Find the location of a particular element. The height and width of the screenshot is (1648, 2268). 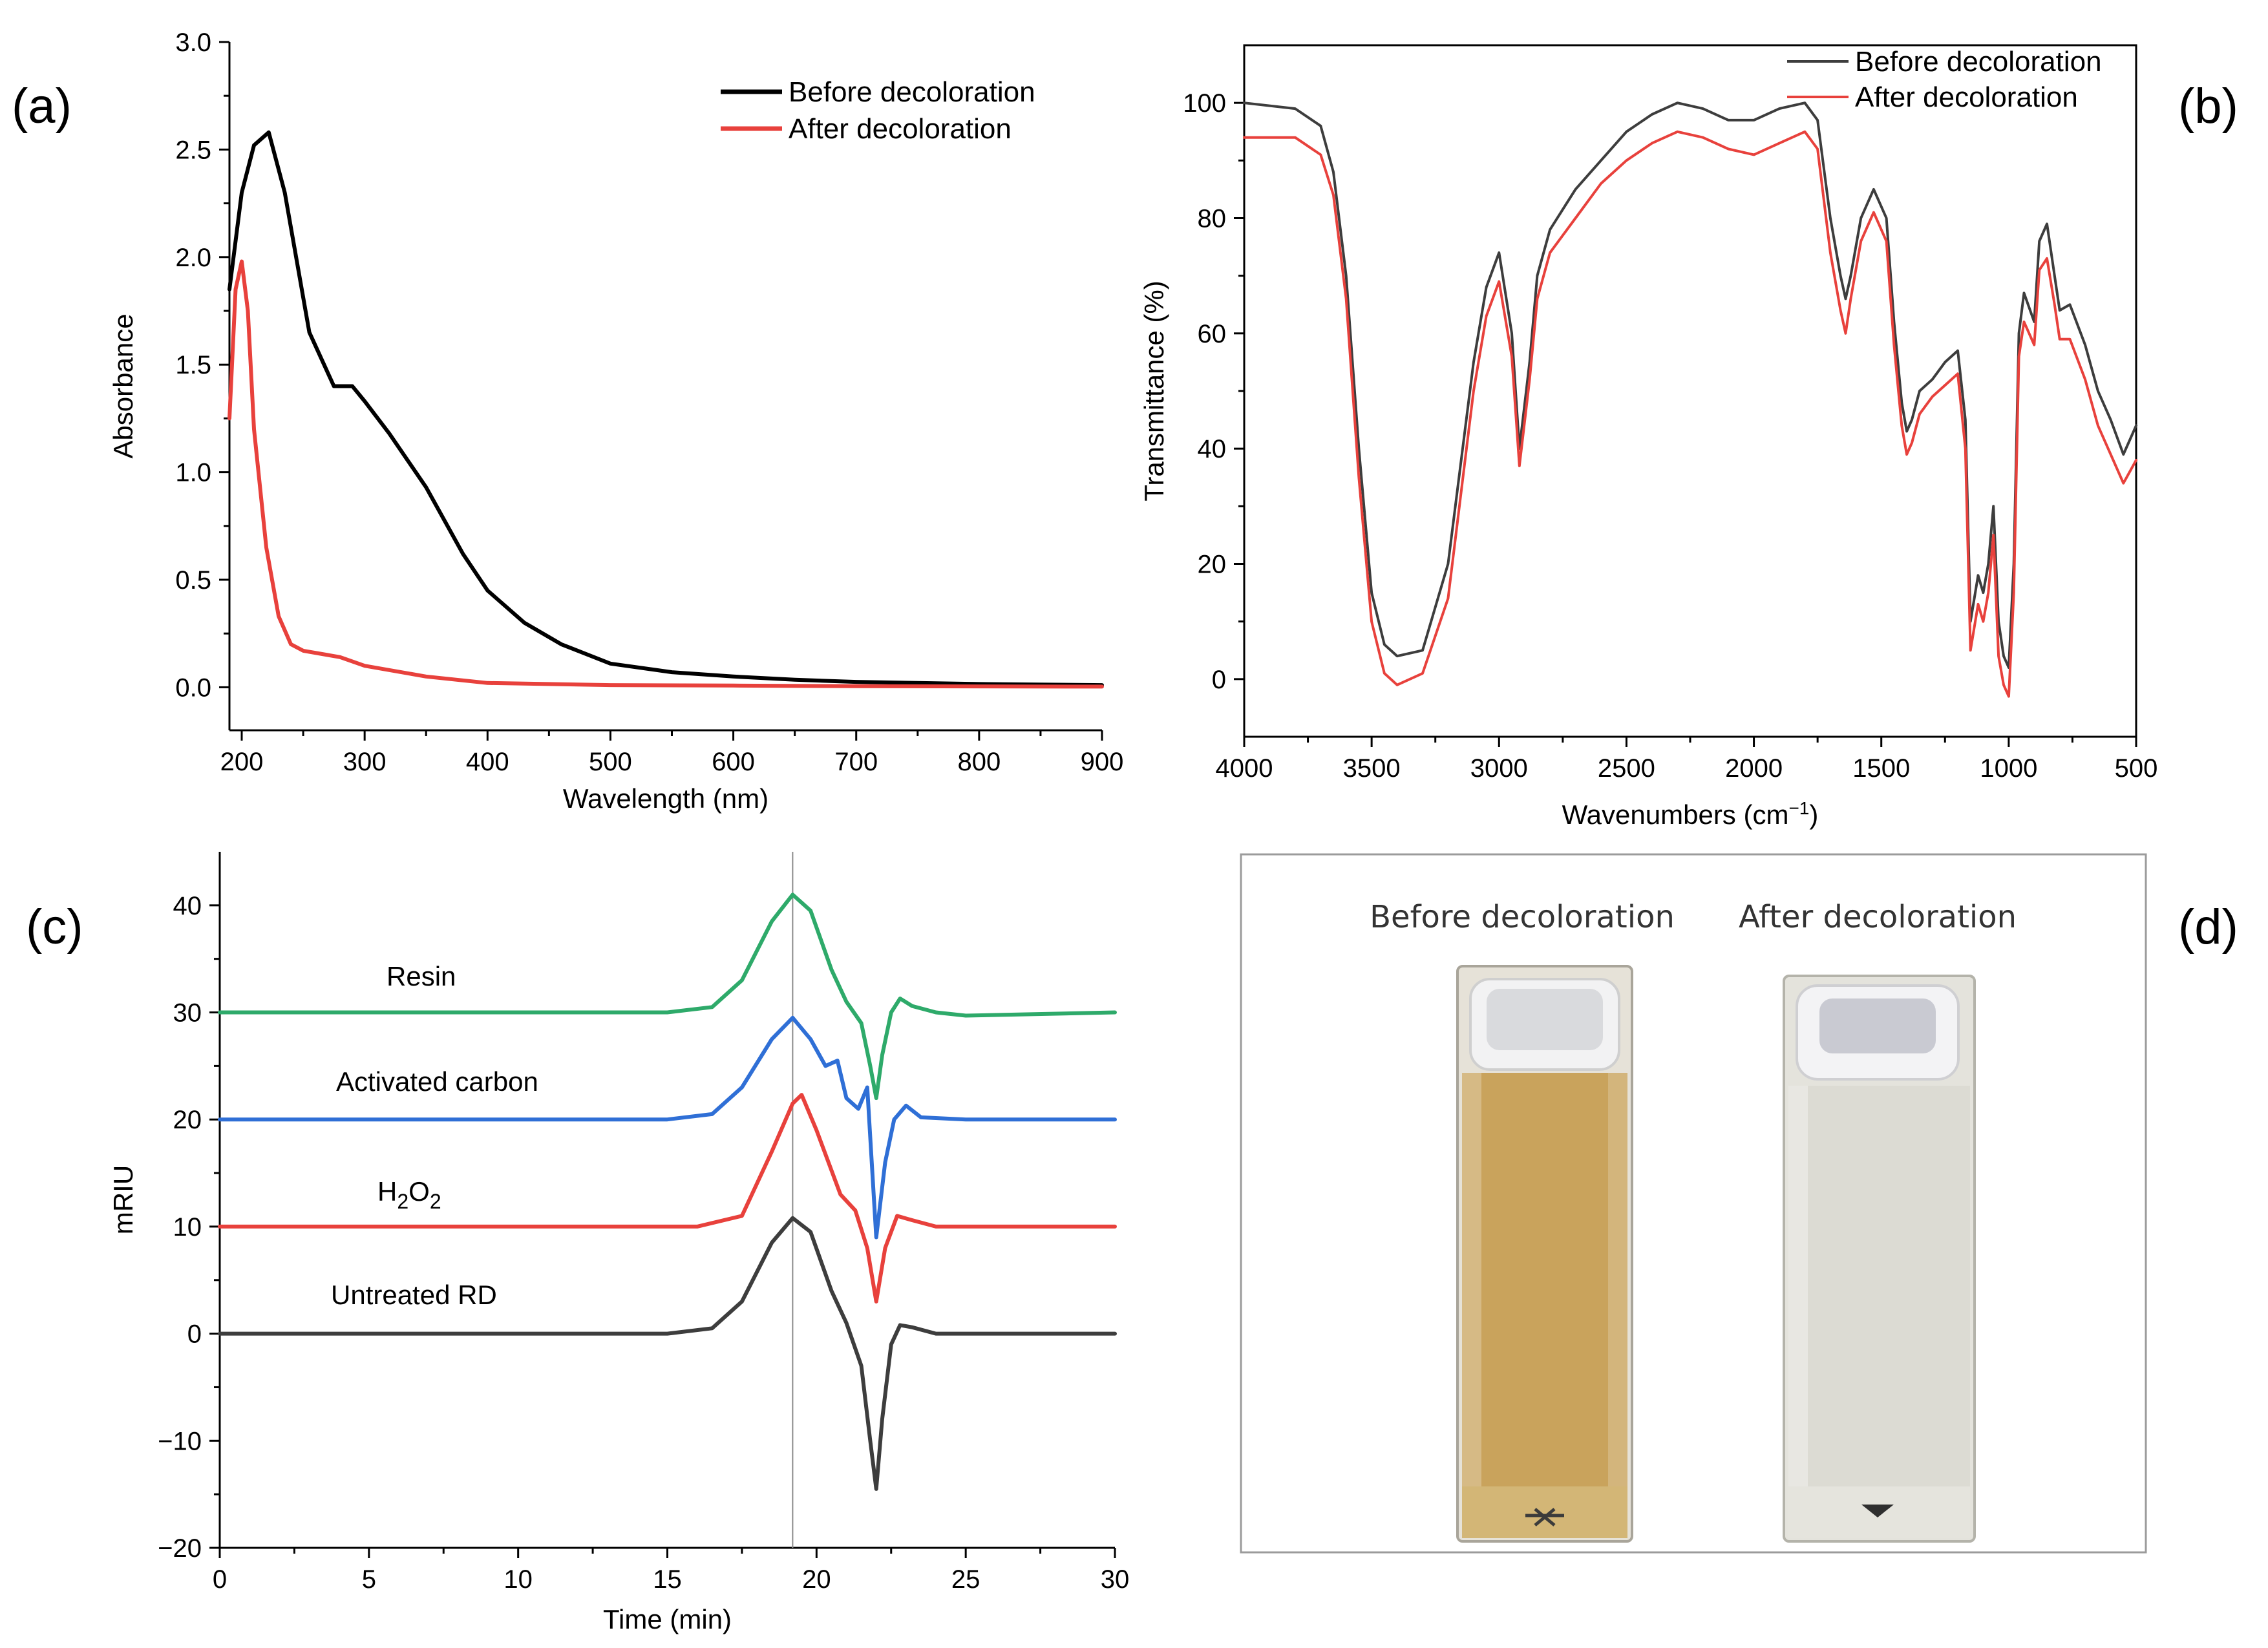

transmittance-x-tick-label: 3500 is located at coordinates (1372, 768).